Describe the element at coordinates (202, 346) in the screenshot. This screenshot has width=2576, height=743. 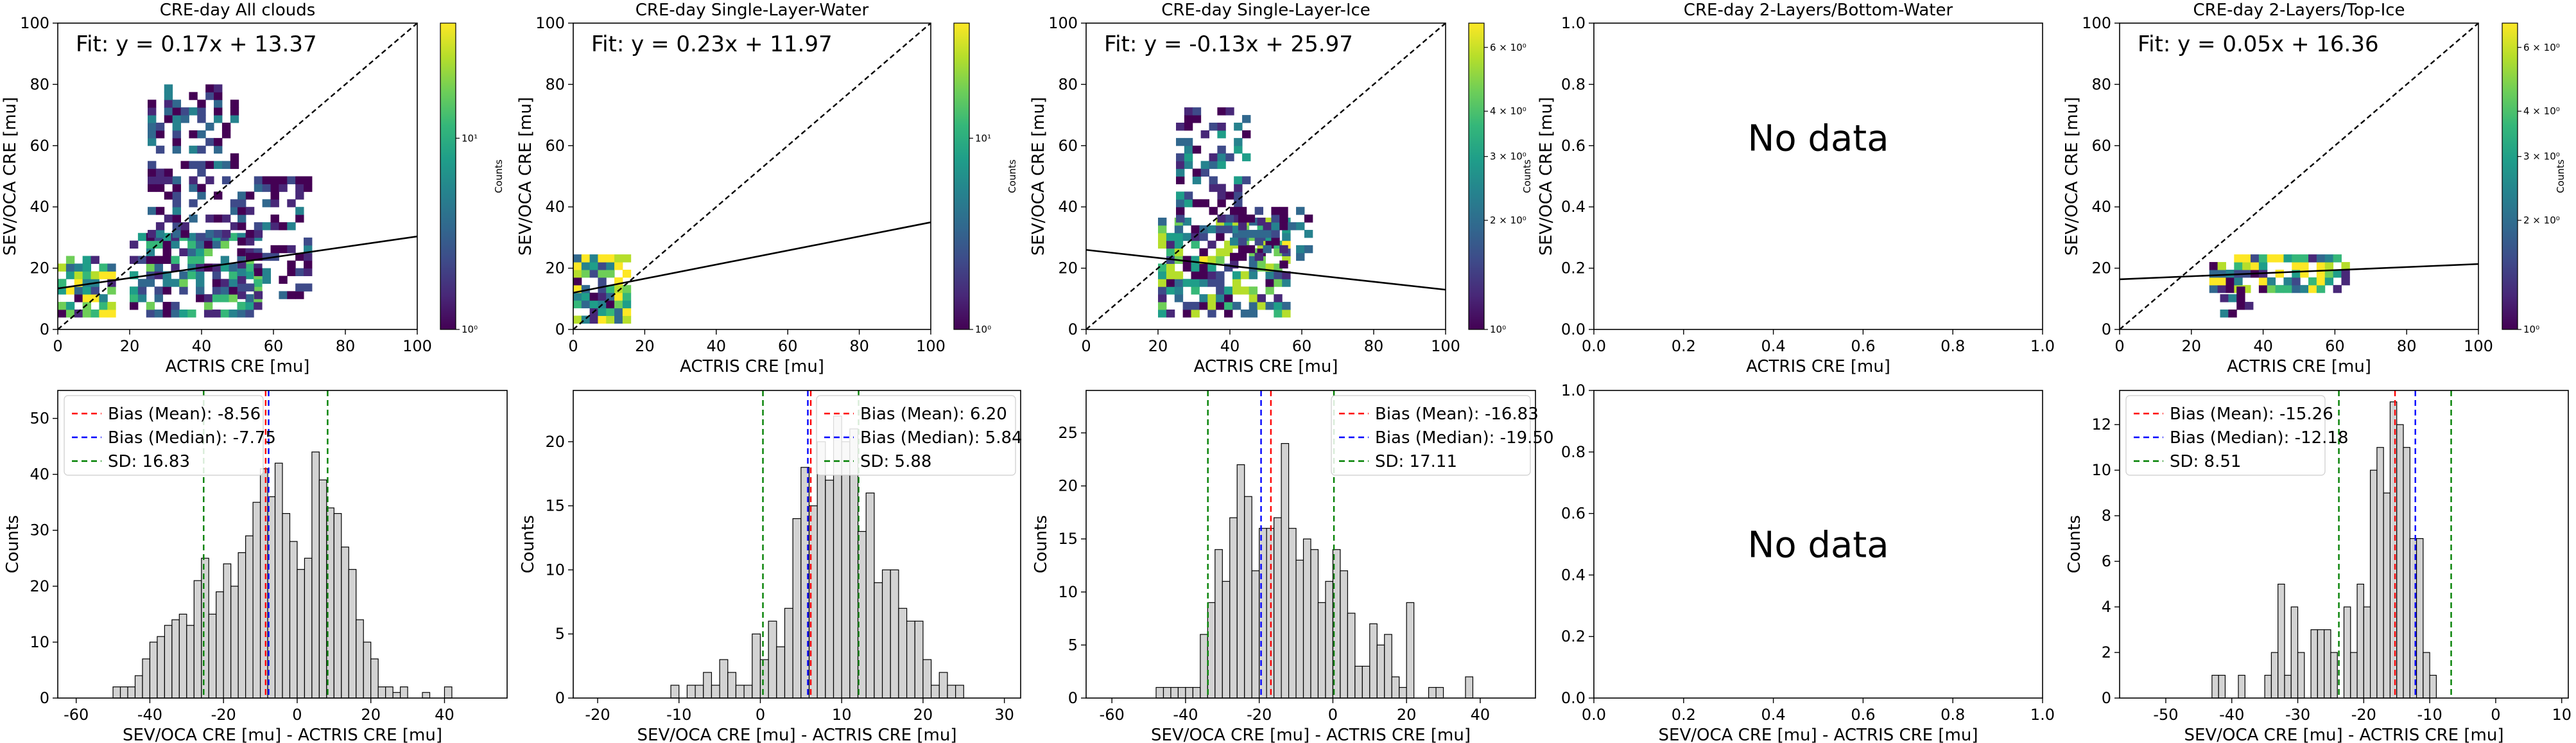
I see `x-tick-label: 40` at that location.